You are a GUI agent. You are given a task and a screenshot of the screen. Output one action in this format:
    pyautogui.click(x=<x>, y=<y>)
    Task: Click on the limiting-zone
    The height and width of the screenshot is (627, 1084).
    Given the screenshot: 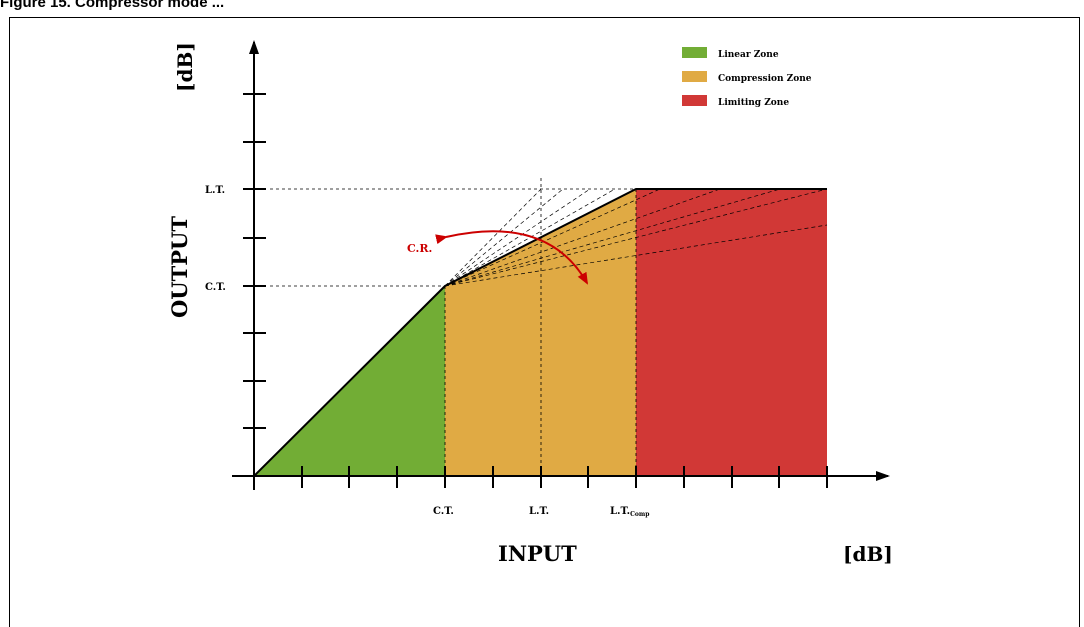 What is the action you would take?
    pyautogui.click(x=731, y=332)
    